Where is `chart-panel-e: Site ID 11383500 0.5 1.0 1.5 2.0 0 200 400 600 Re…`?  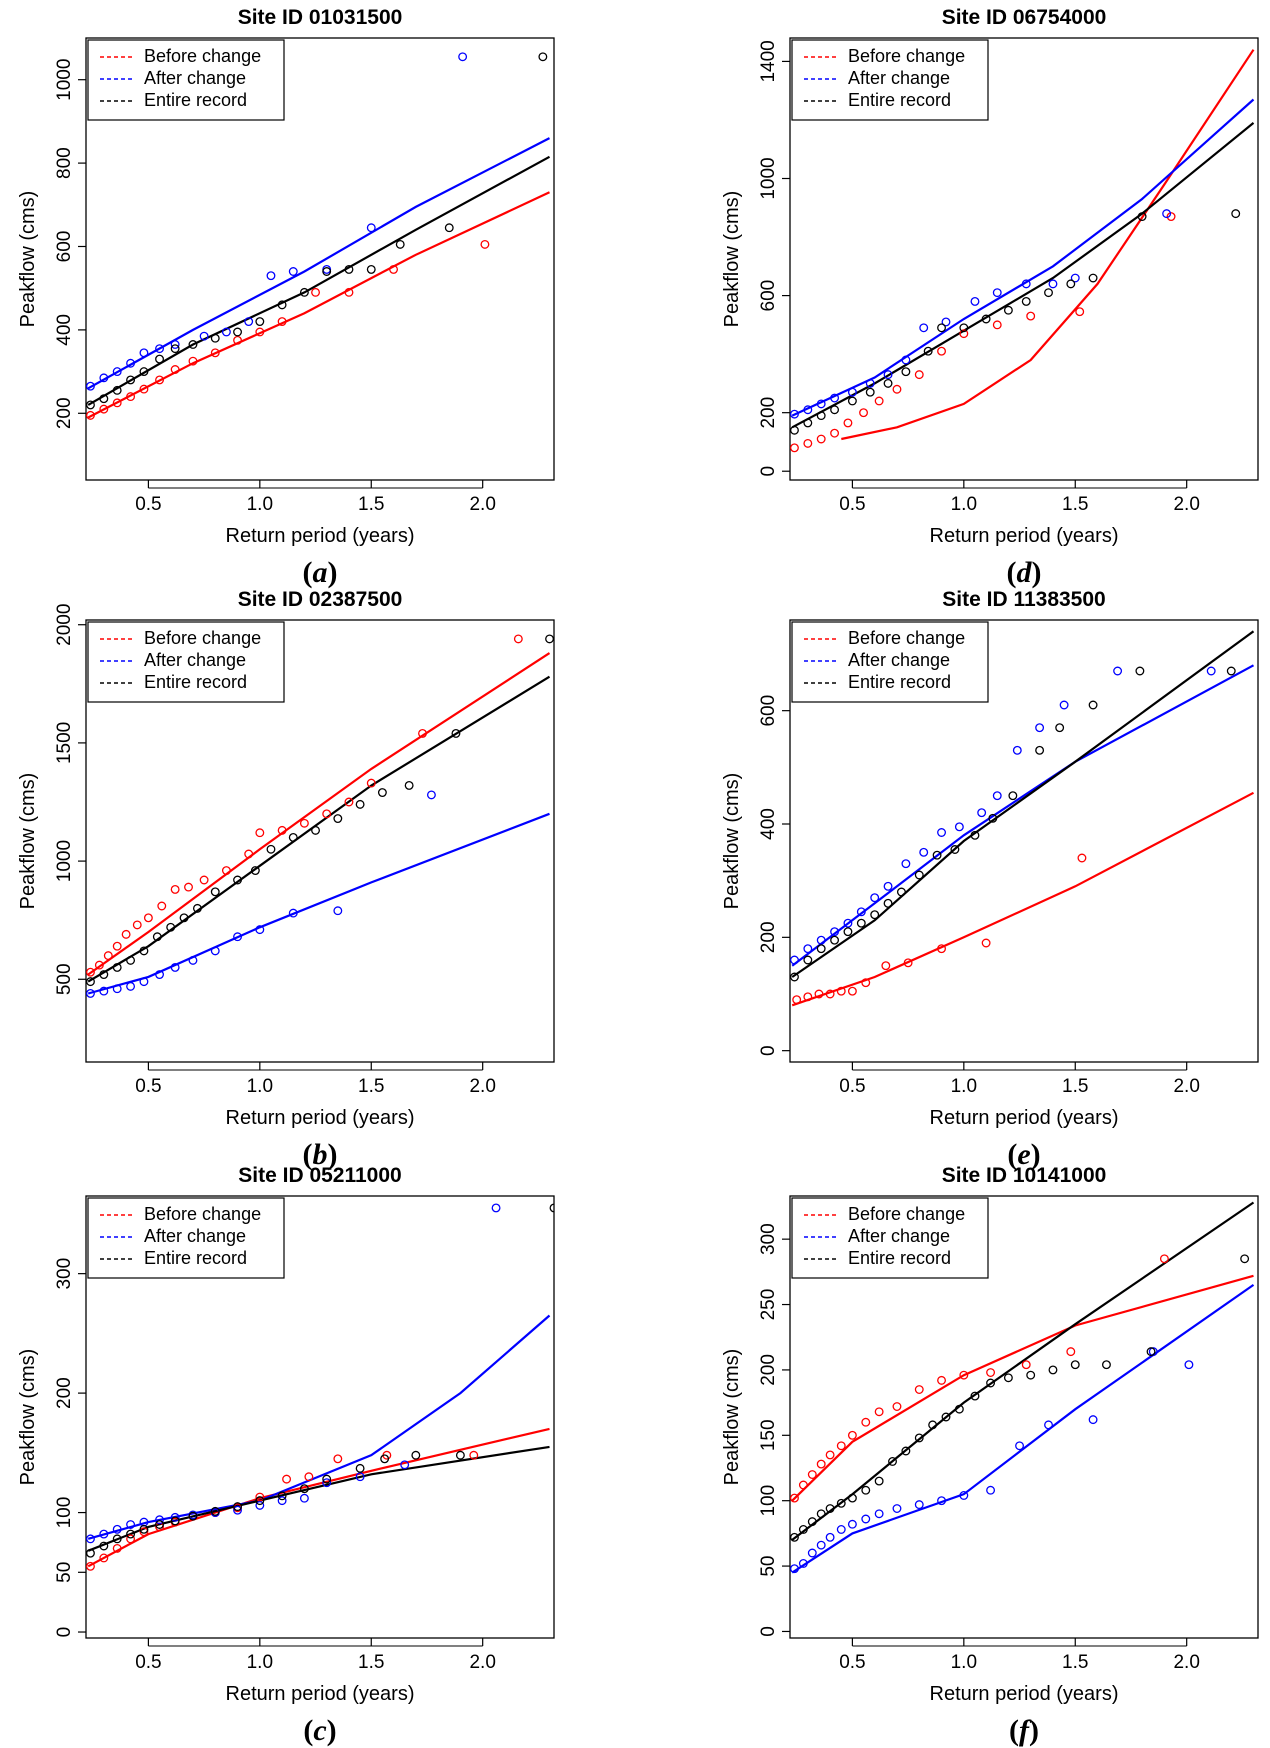
chart-panel-e: Site ID 11383500 0.5 1.0 1.5 2.0 0 200 400 600 Re… is located at coordinates (990, 879).